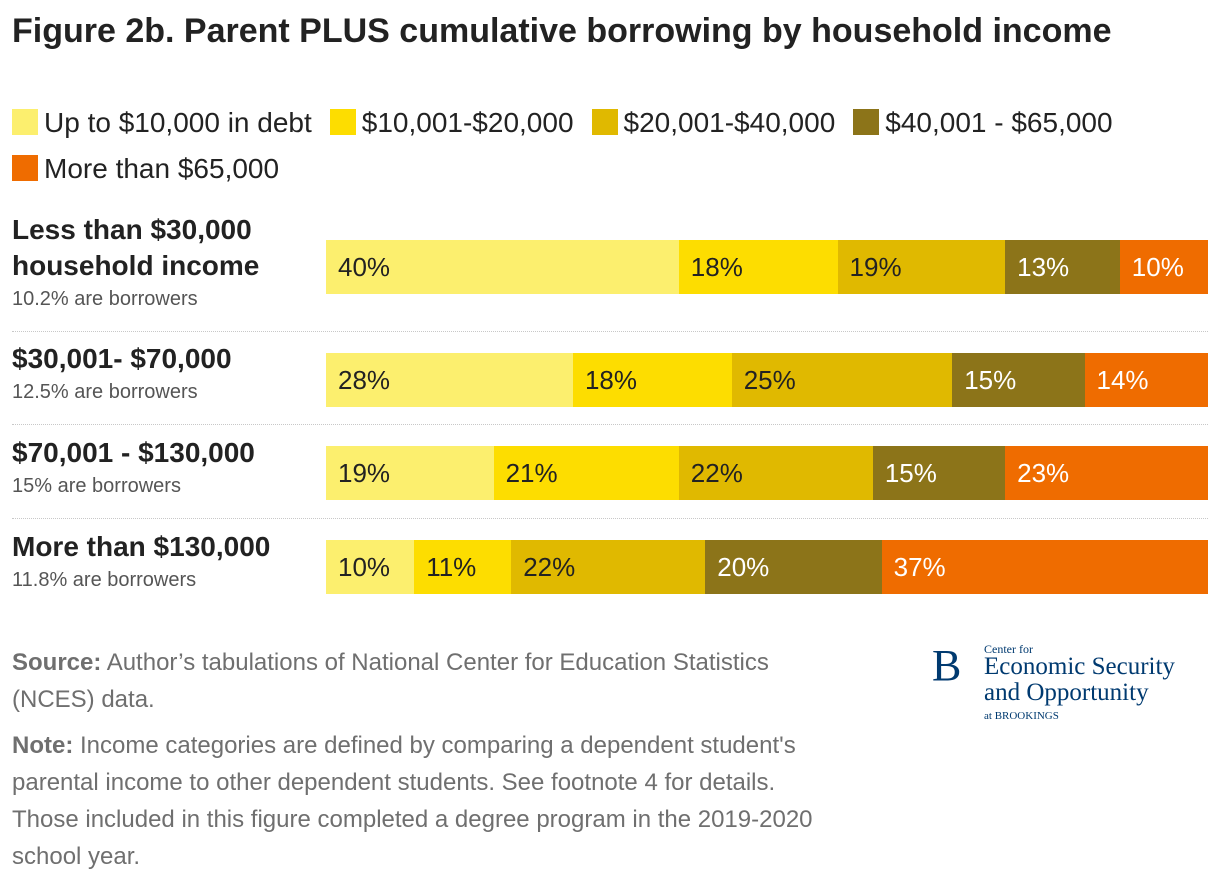 This screenshot has width=1220, height=884. Describe the element at coordinates (162, 168) in the screenshot. I see `legend-label: More than $65,000` at that location.